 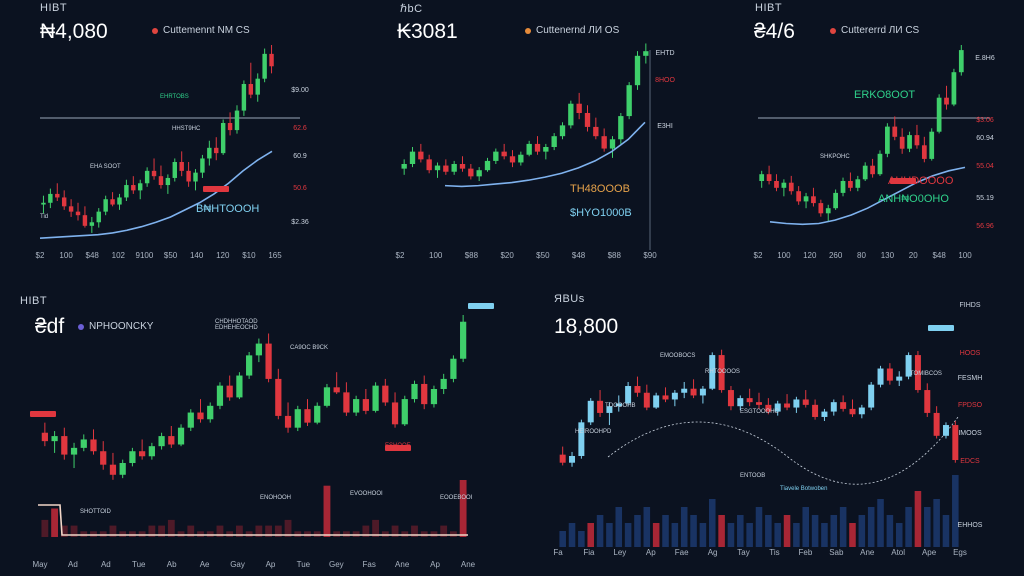 What do you see at coordinates (34, 301) in the screenshot?
I see `panel-title: HIBT` at bounding box center [34, 301].